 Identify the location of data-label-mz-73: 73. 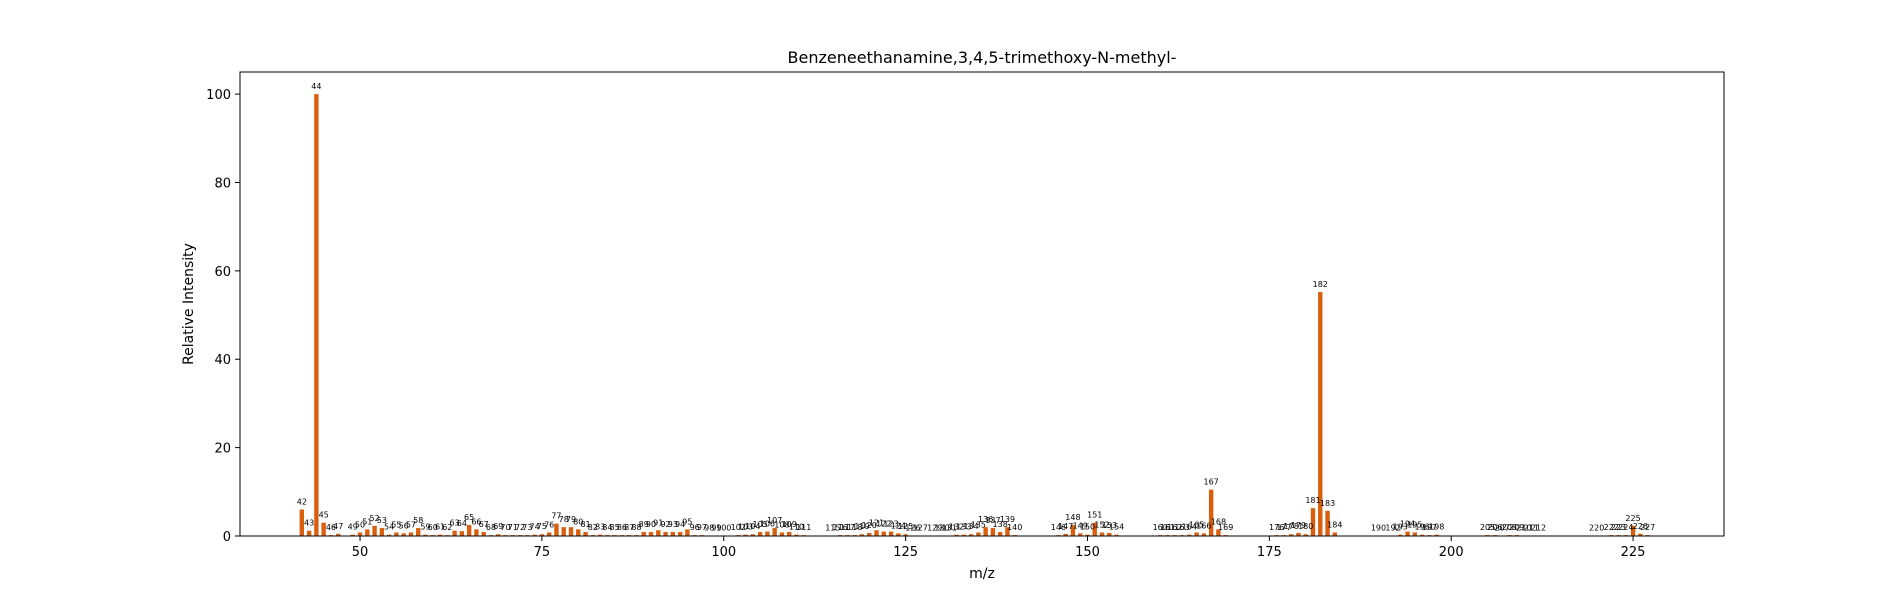
(527, 527).